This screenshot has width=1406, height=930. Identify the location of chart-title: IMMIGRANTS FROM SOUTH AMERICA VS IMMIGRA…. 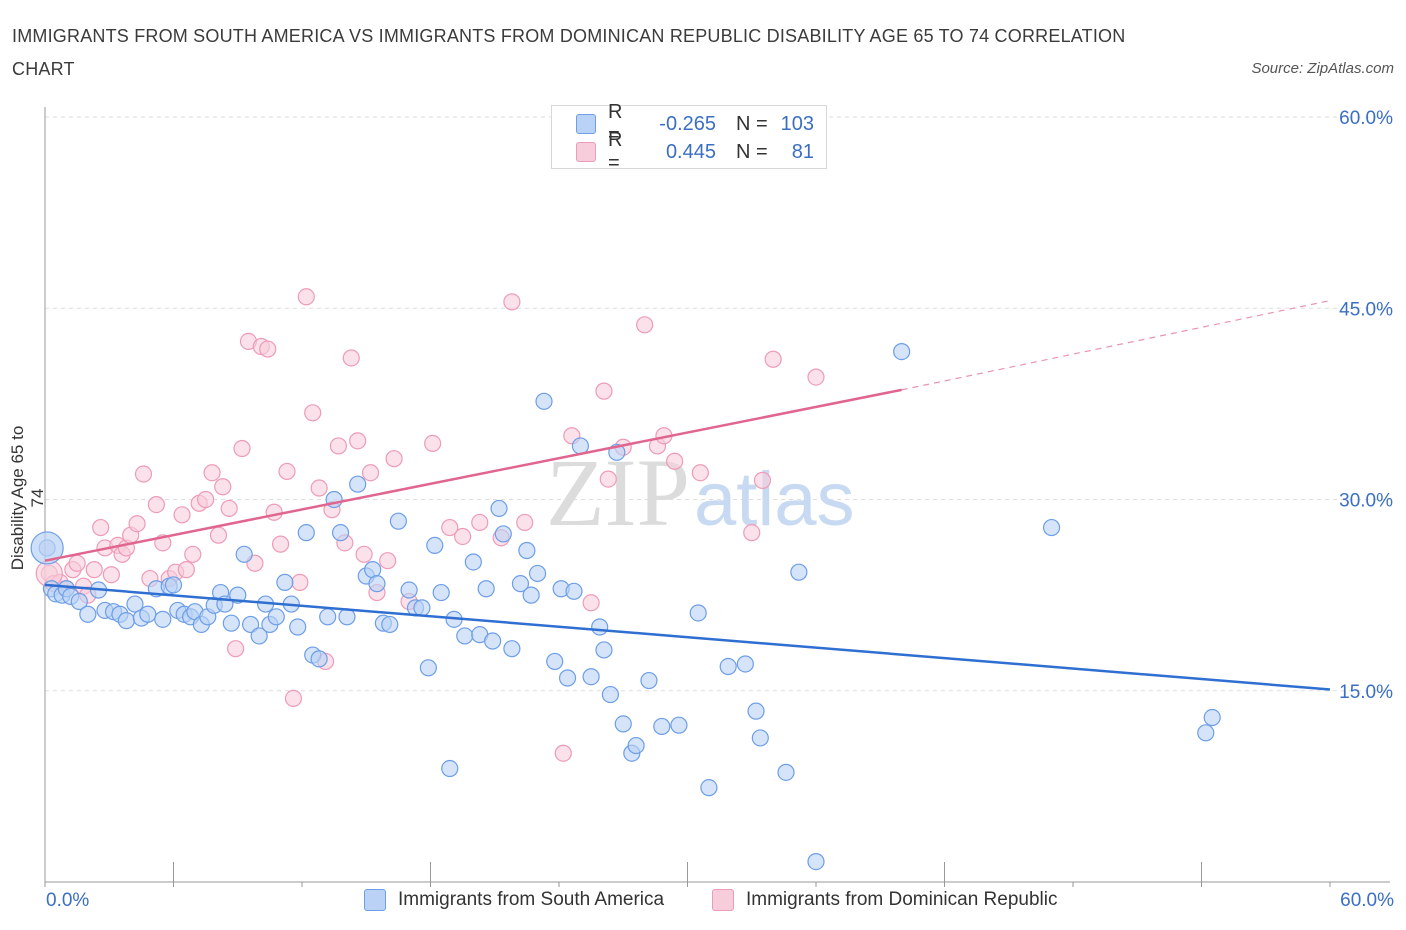
(569, 52).